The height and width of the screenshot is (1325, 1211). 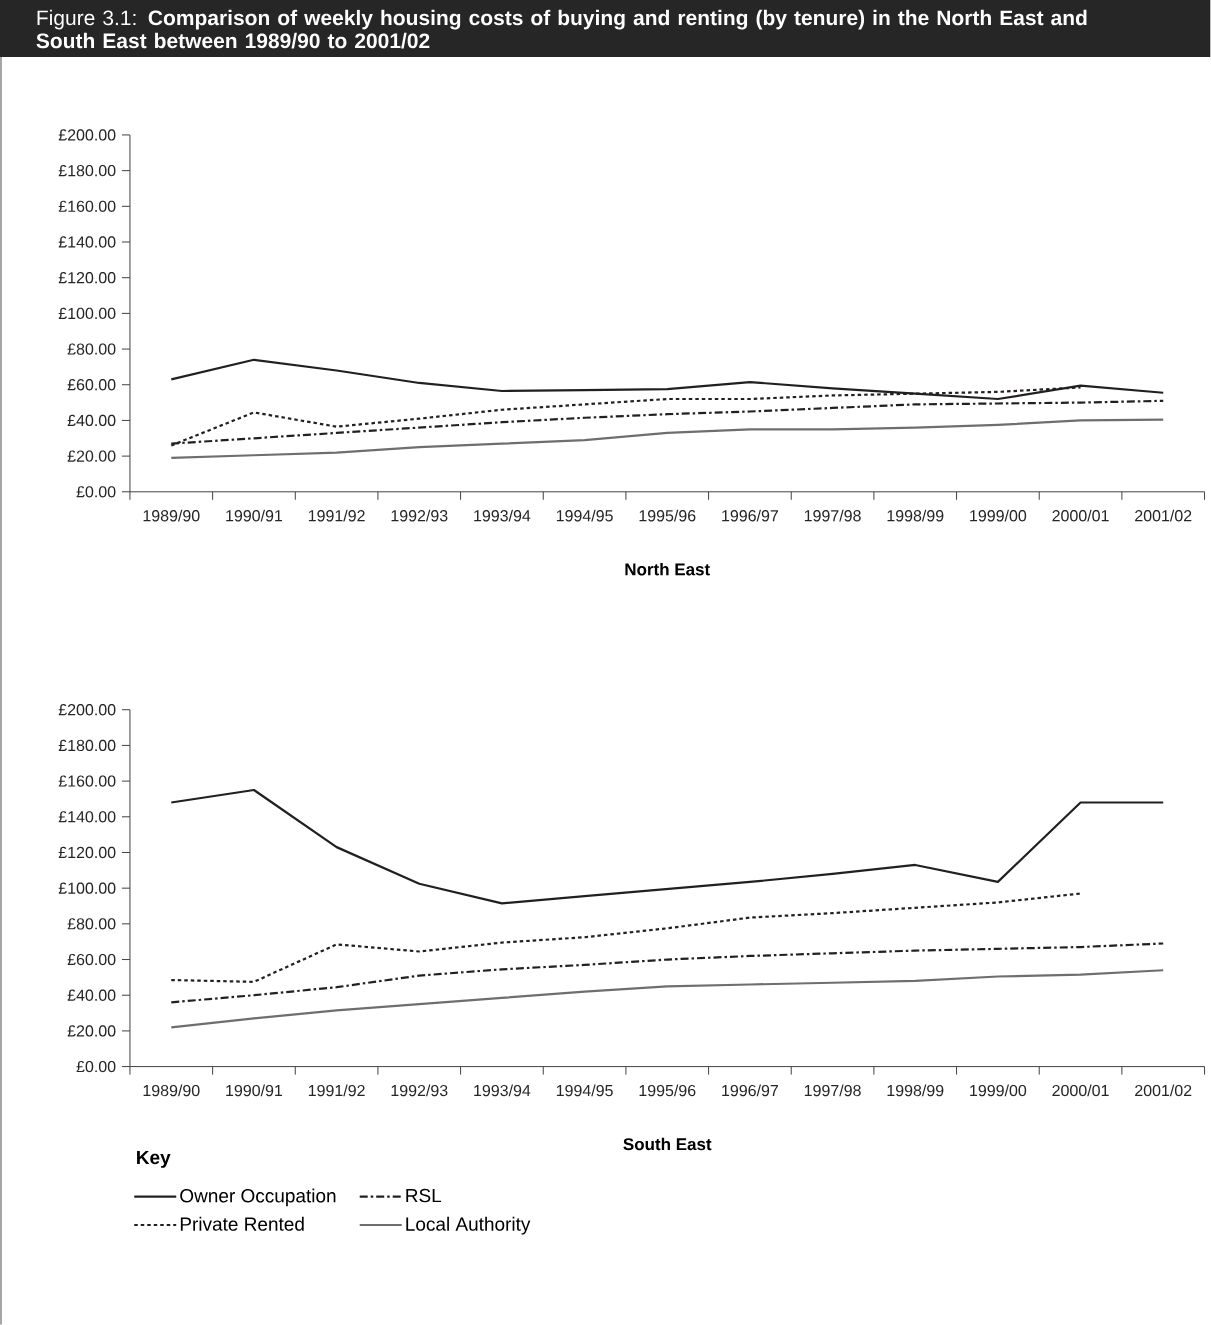 What do you see at coordinates (154, 1159) in the screenshot?
I see `legend-title: Key` at bounding box center [154, 1159].